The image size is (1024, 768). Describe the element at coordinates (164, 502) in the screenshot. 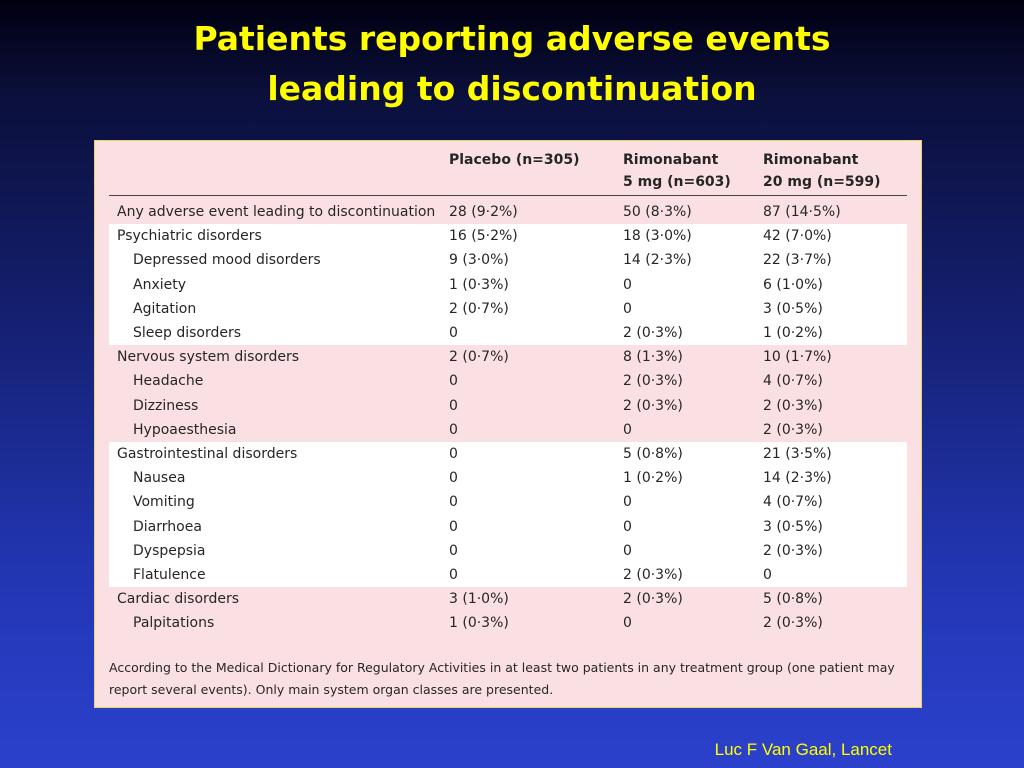

I see `row-label: Vomiting` at that location.